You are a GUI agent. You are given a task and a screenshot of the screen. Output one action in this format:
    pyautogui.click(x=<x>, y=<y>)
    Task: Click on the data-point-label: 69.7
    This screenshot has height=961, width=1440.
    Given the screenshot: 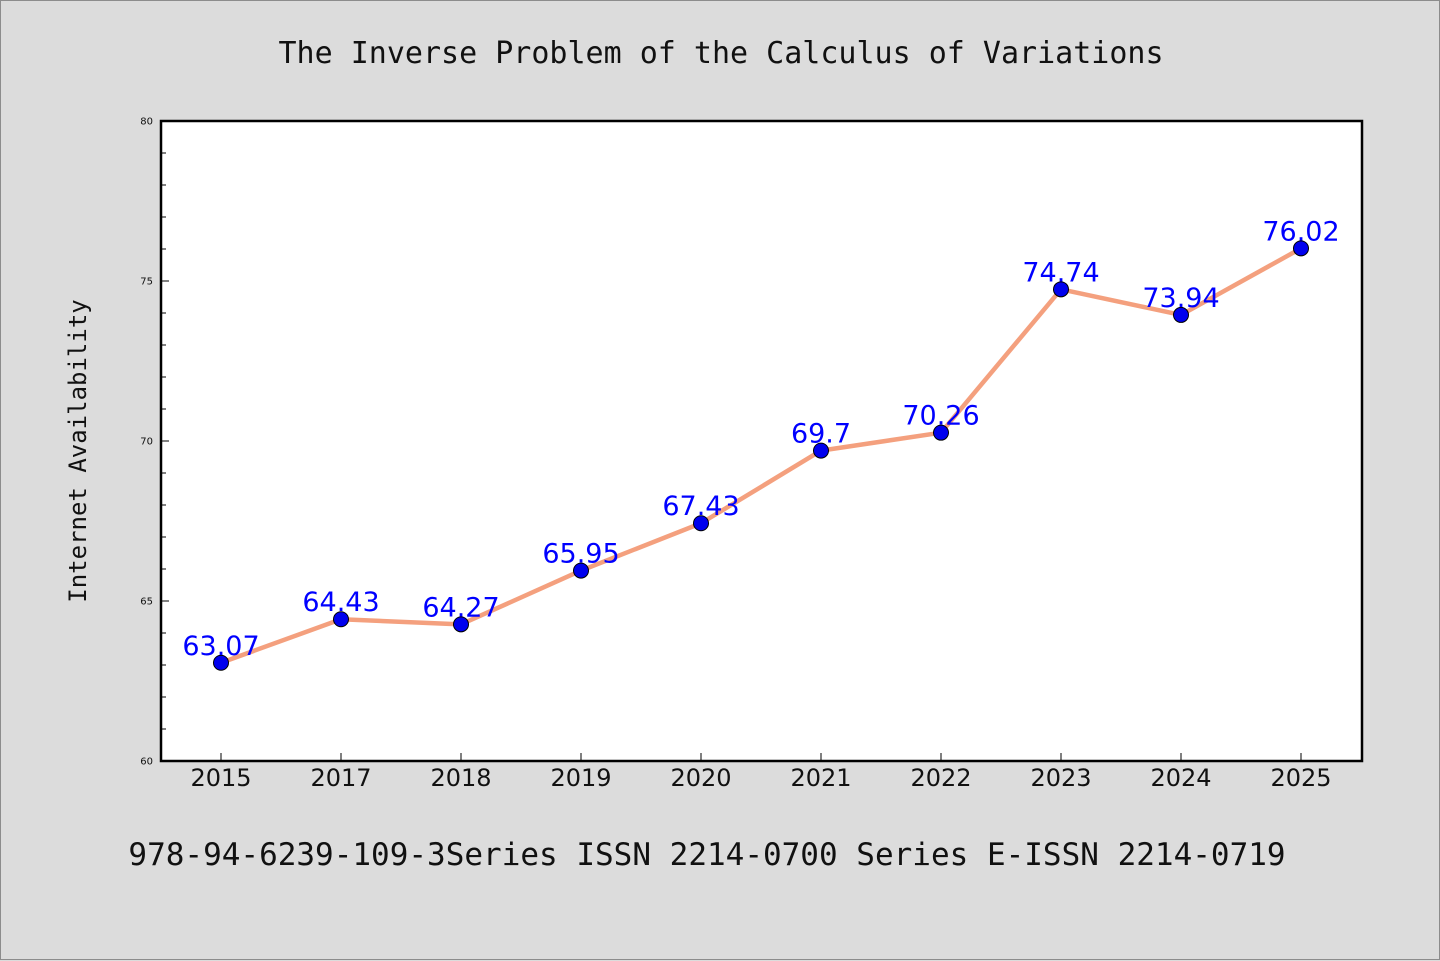 What is the action you would take?
    pyautogui.click(x=821, y=434)
    